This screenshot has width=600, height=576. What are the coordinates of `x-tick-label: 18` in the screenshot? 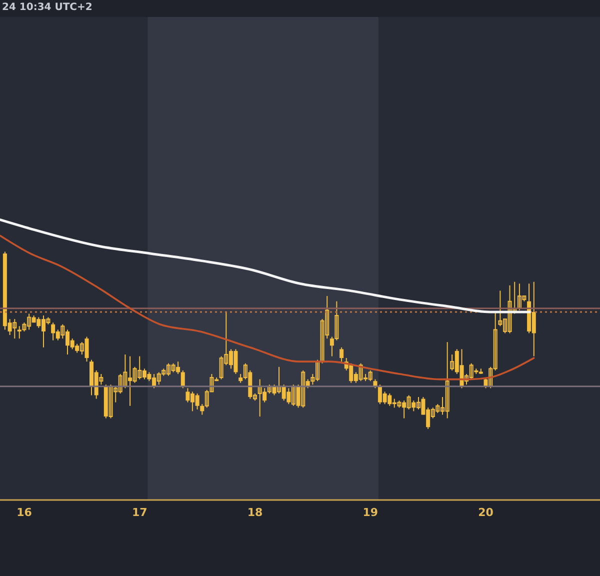 It's located at (255, 512).